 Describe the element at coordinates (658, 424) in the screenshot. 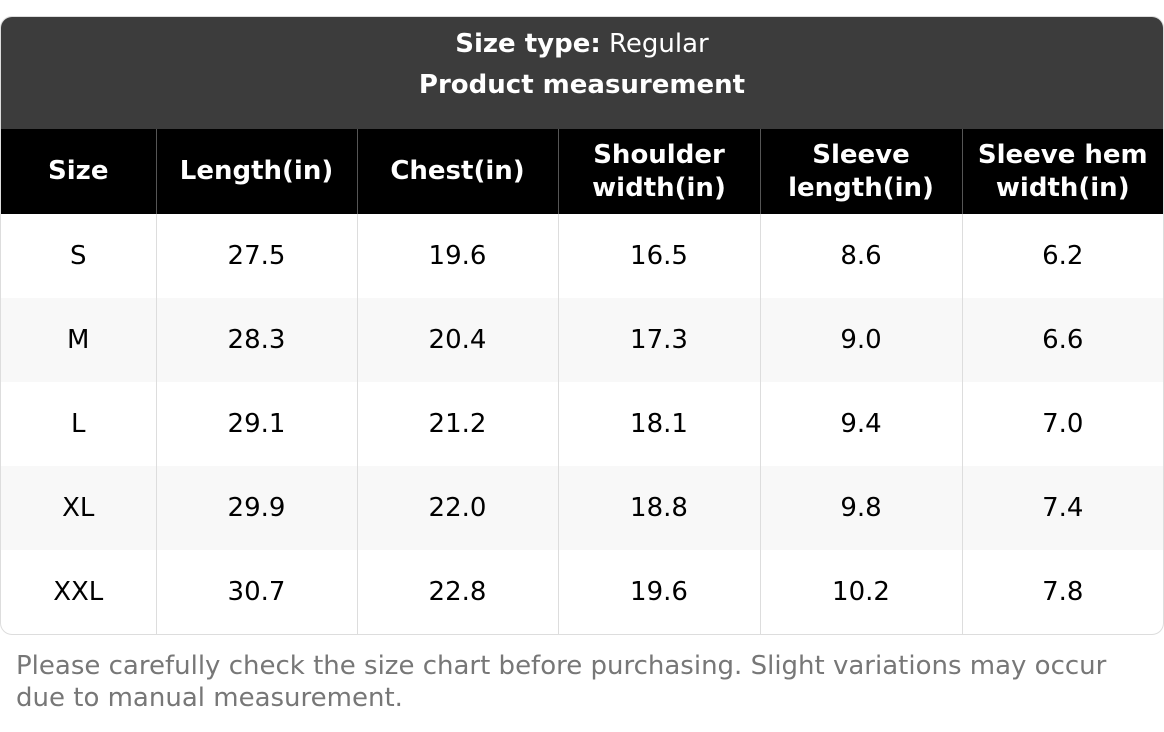

I see `table-cell: 18.1` at that location.